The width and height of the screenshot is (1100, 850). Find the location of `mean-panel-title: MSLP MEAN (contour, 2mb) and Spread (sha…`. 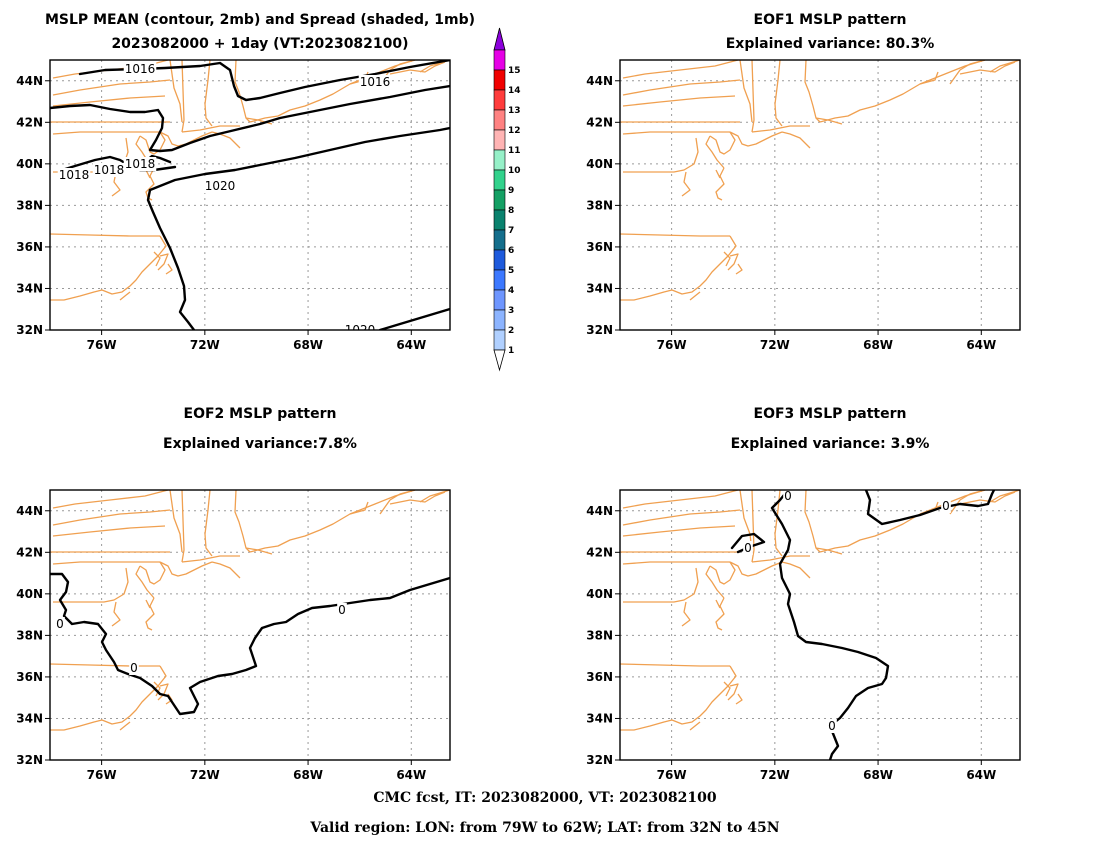

mean-panel-title: MSLP MEAN (contour, 2mb) and Spread (sha… is located at coordinates (260, 20).